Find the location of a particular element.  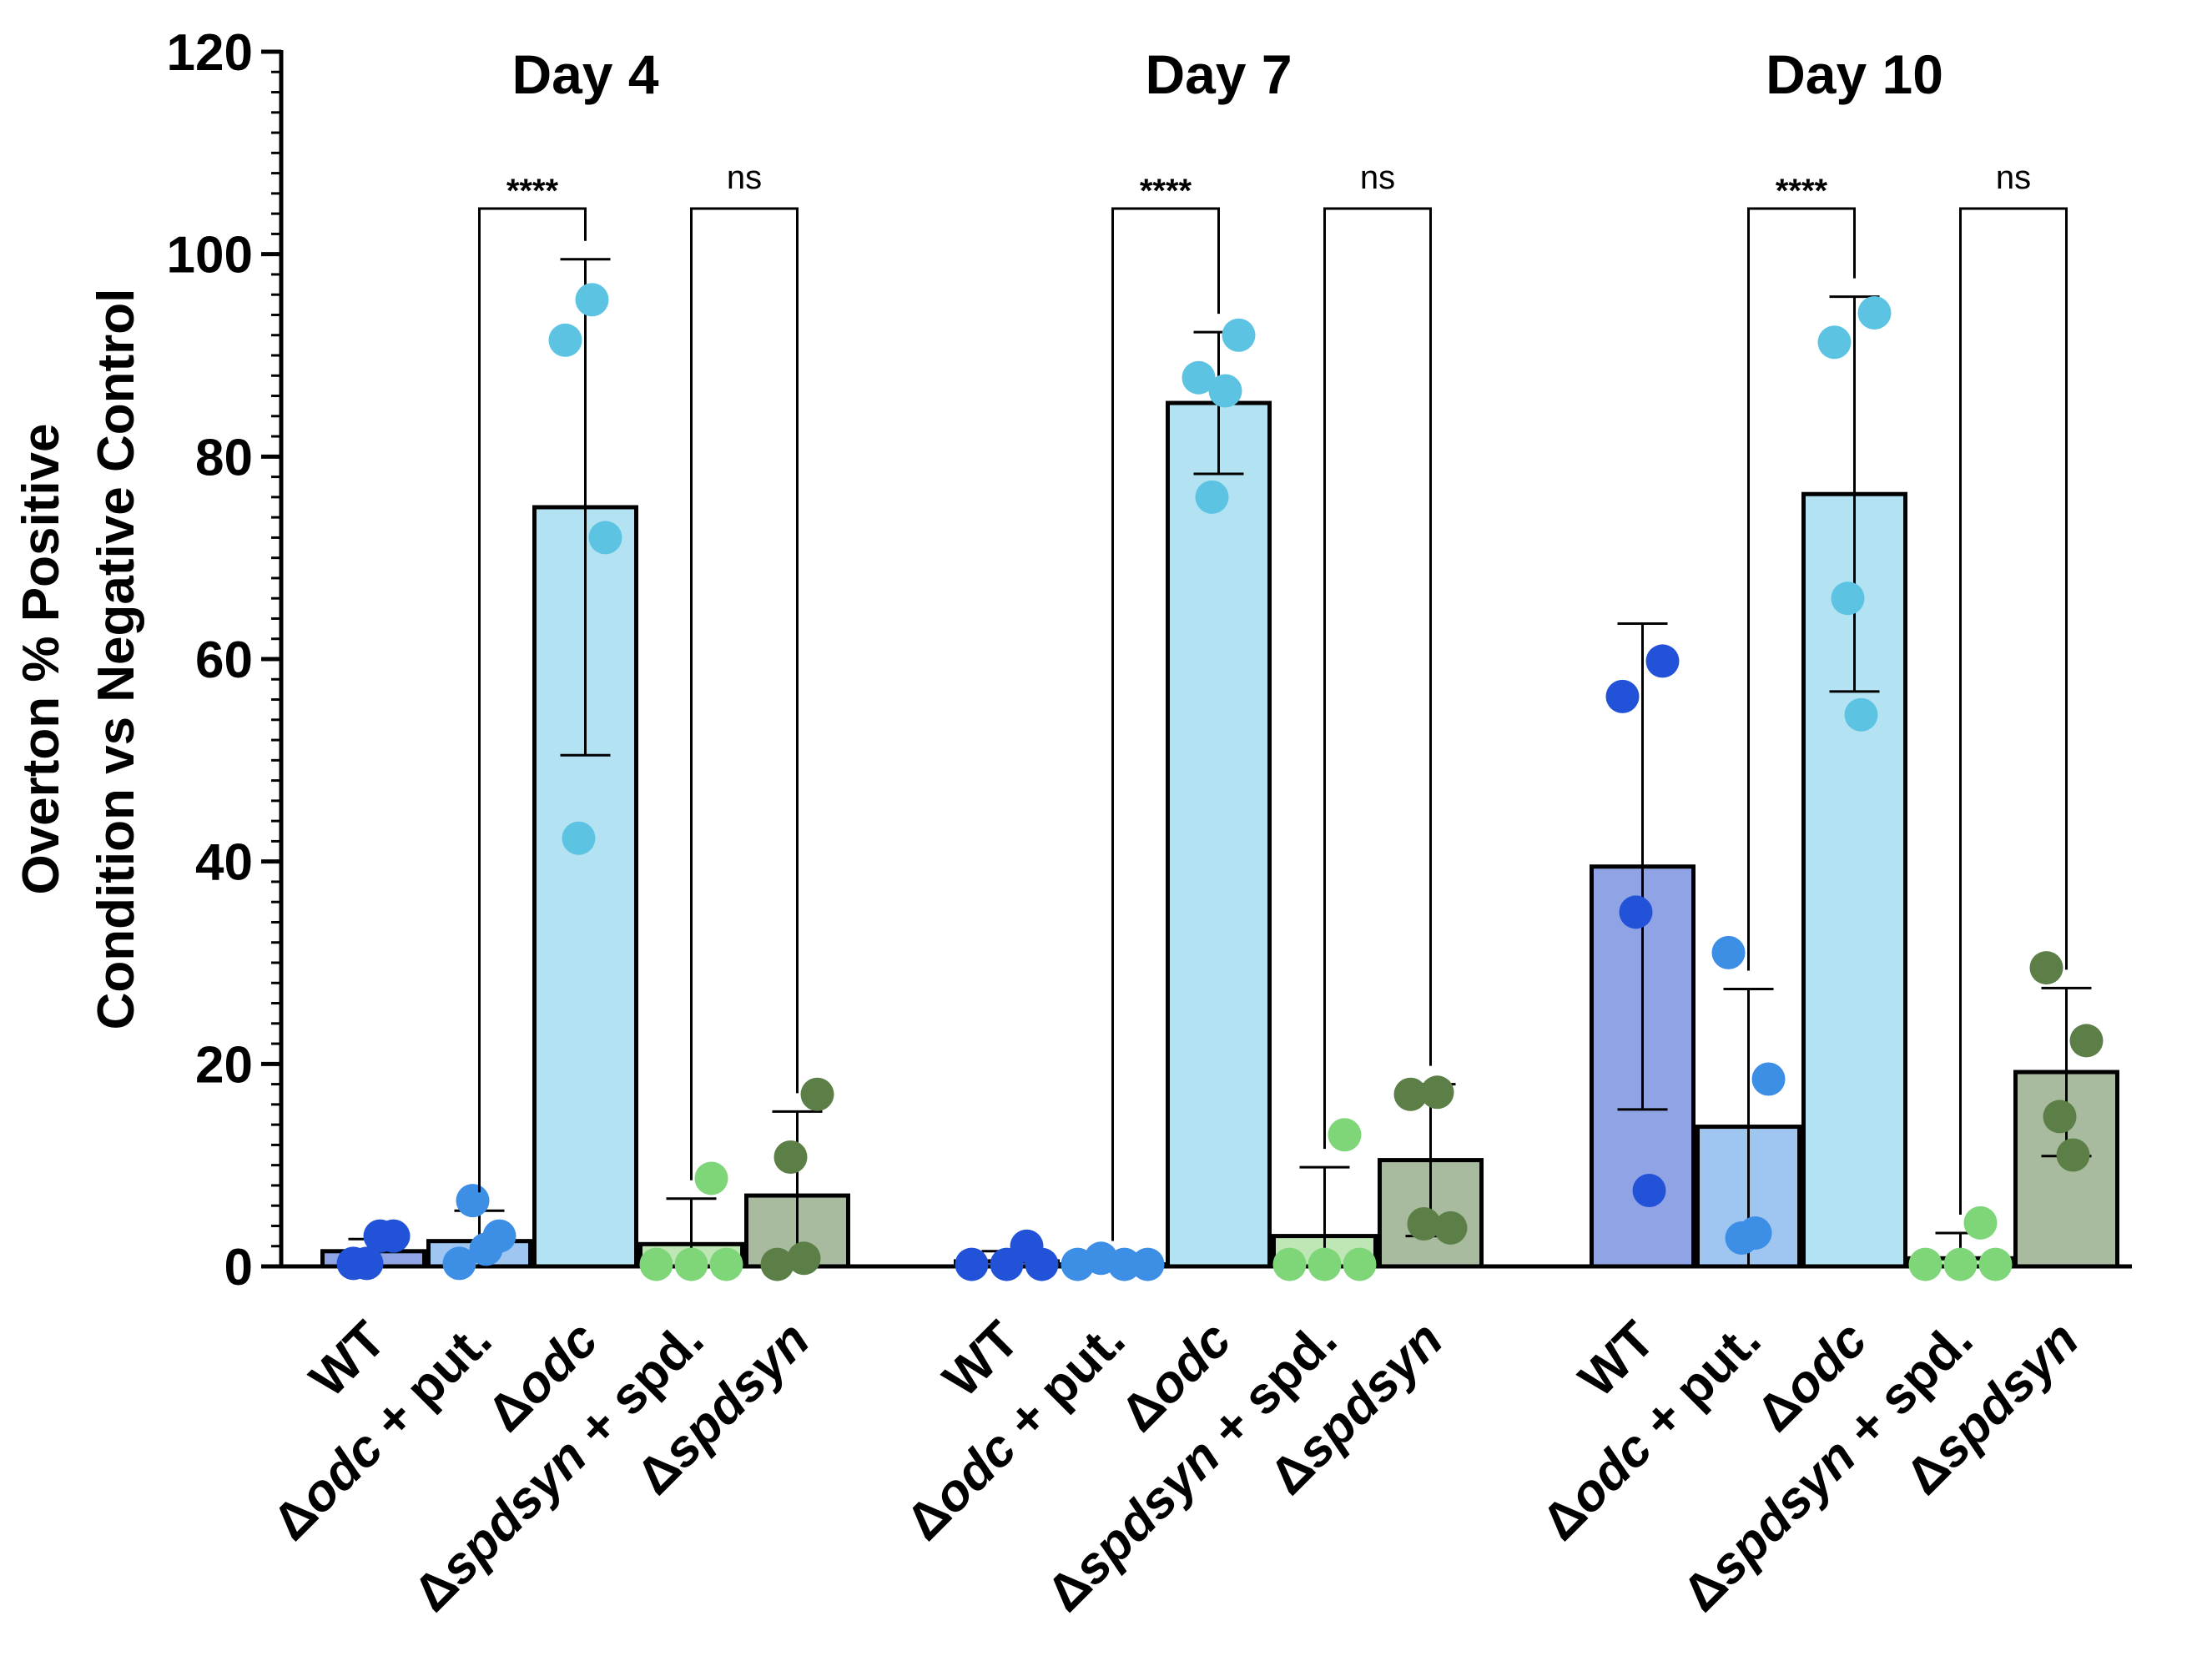

bar is located at coordinates (1219, 834).